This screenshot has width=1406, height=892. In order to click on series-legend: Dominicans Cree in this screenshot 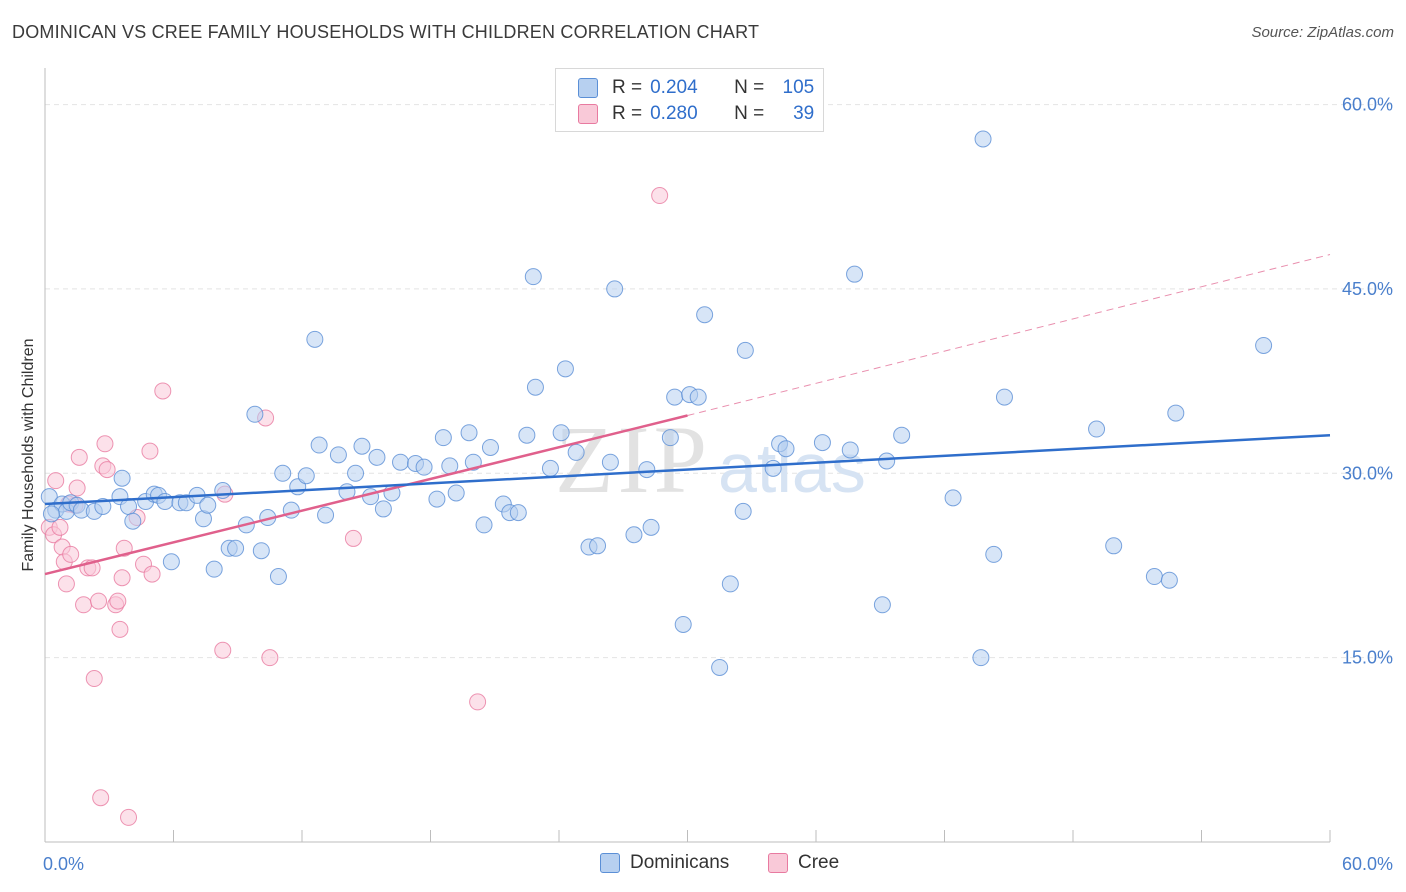, I will do `click(703, 864)`.